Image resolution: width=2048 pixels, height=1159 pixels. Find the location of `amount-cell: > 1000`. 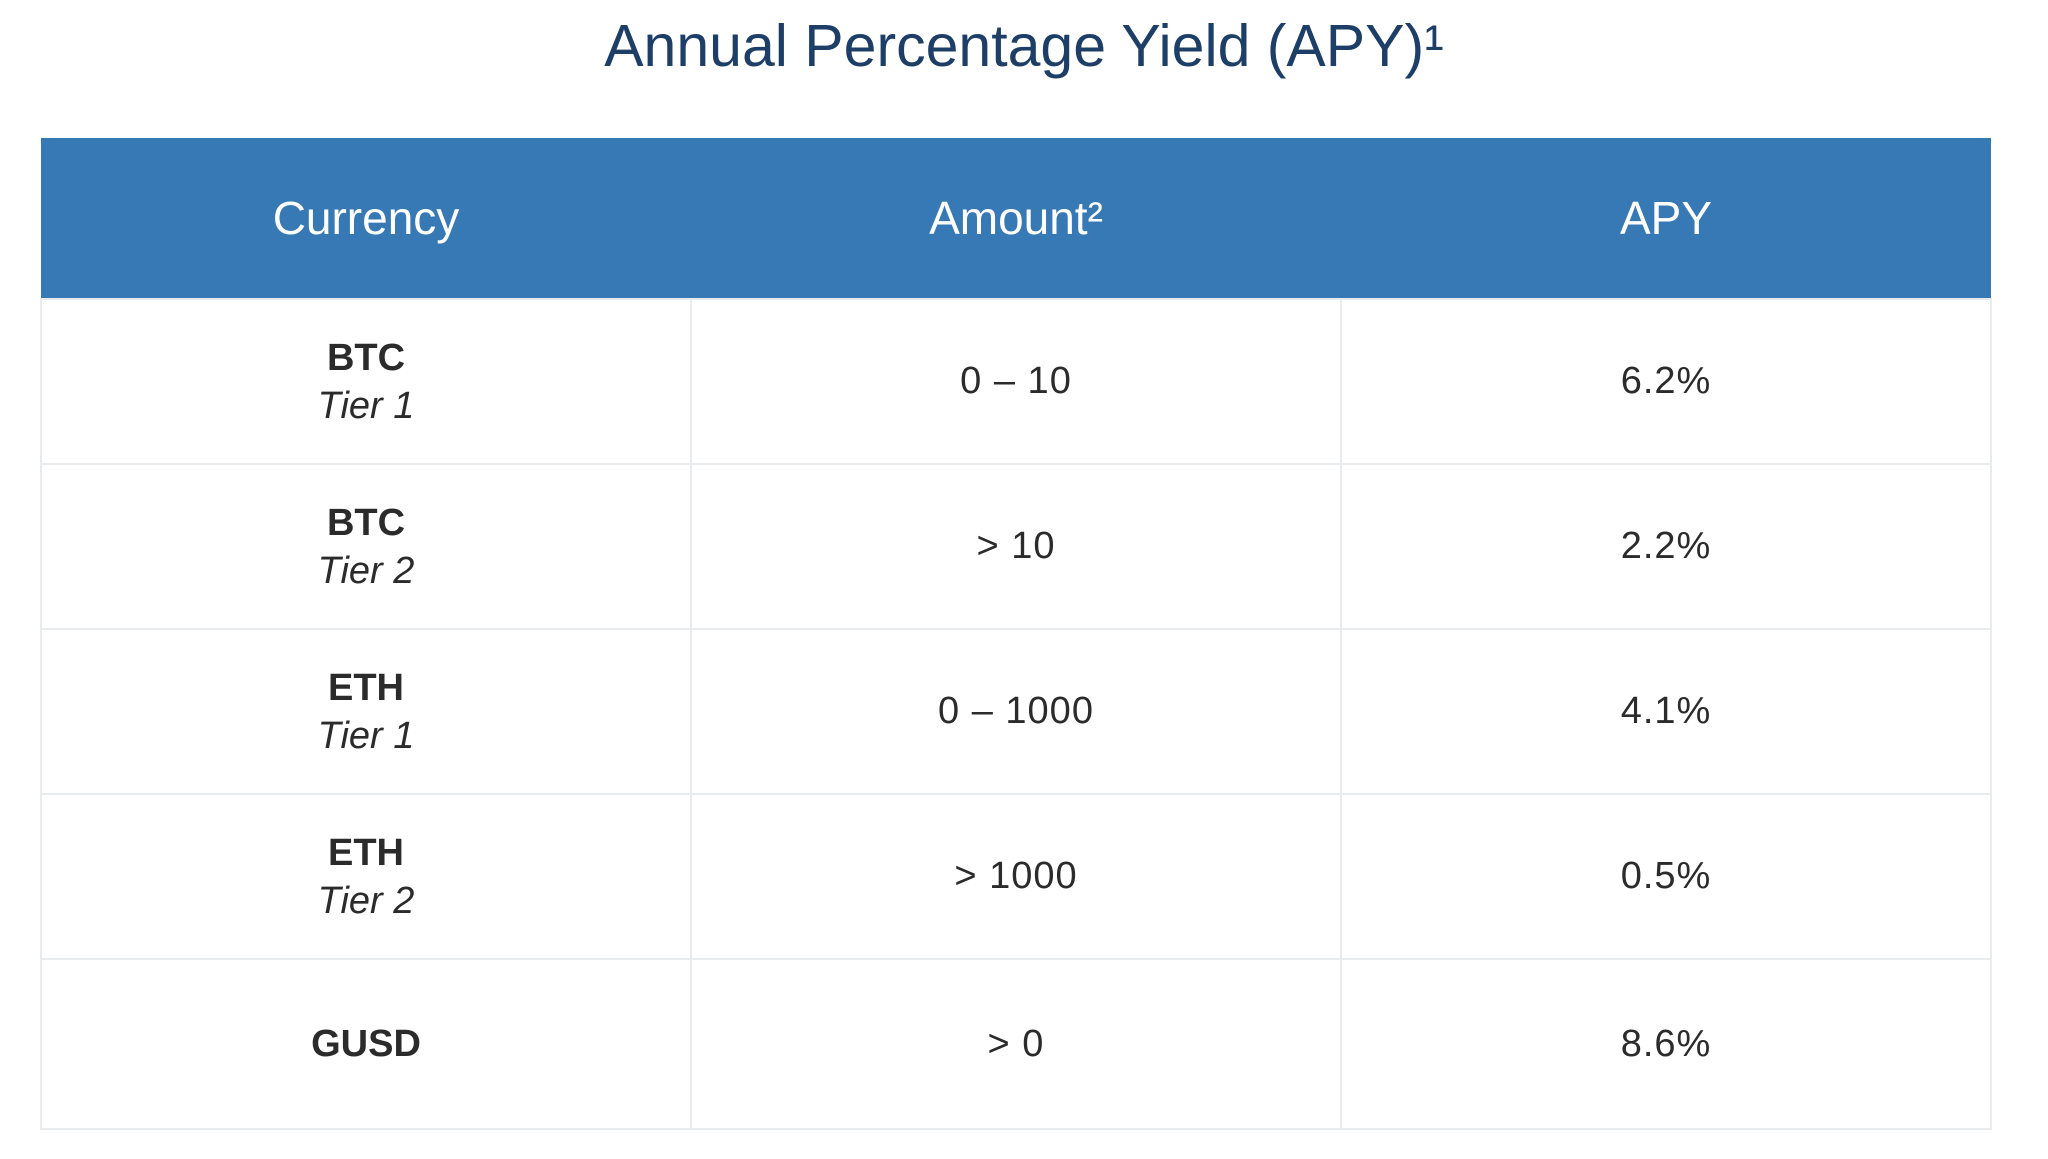

amount-cell: > 1000 is located at coordinates (1016, 876).